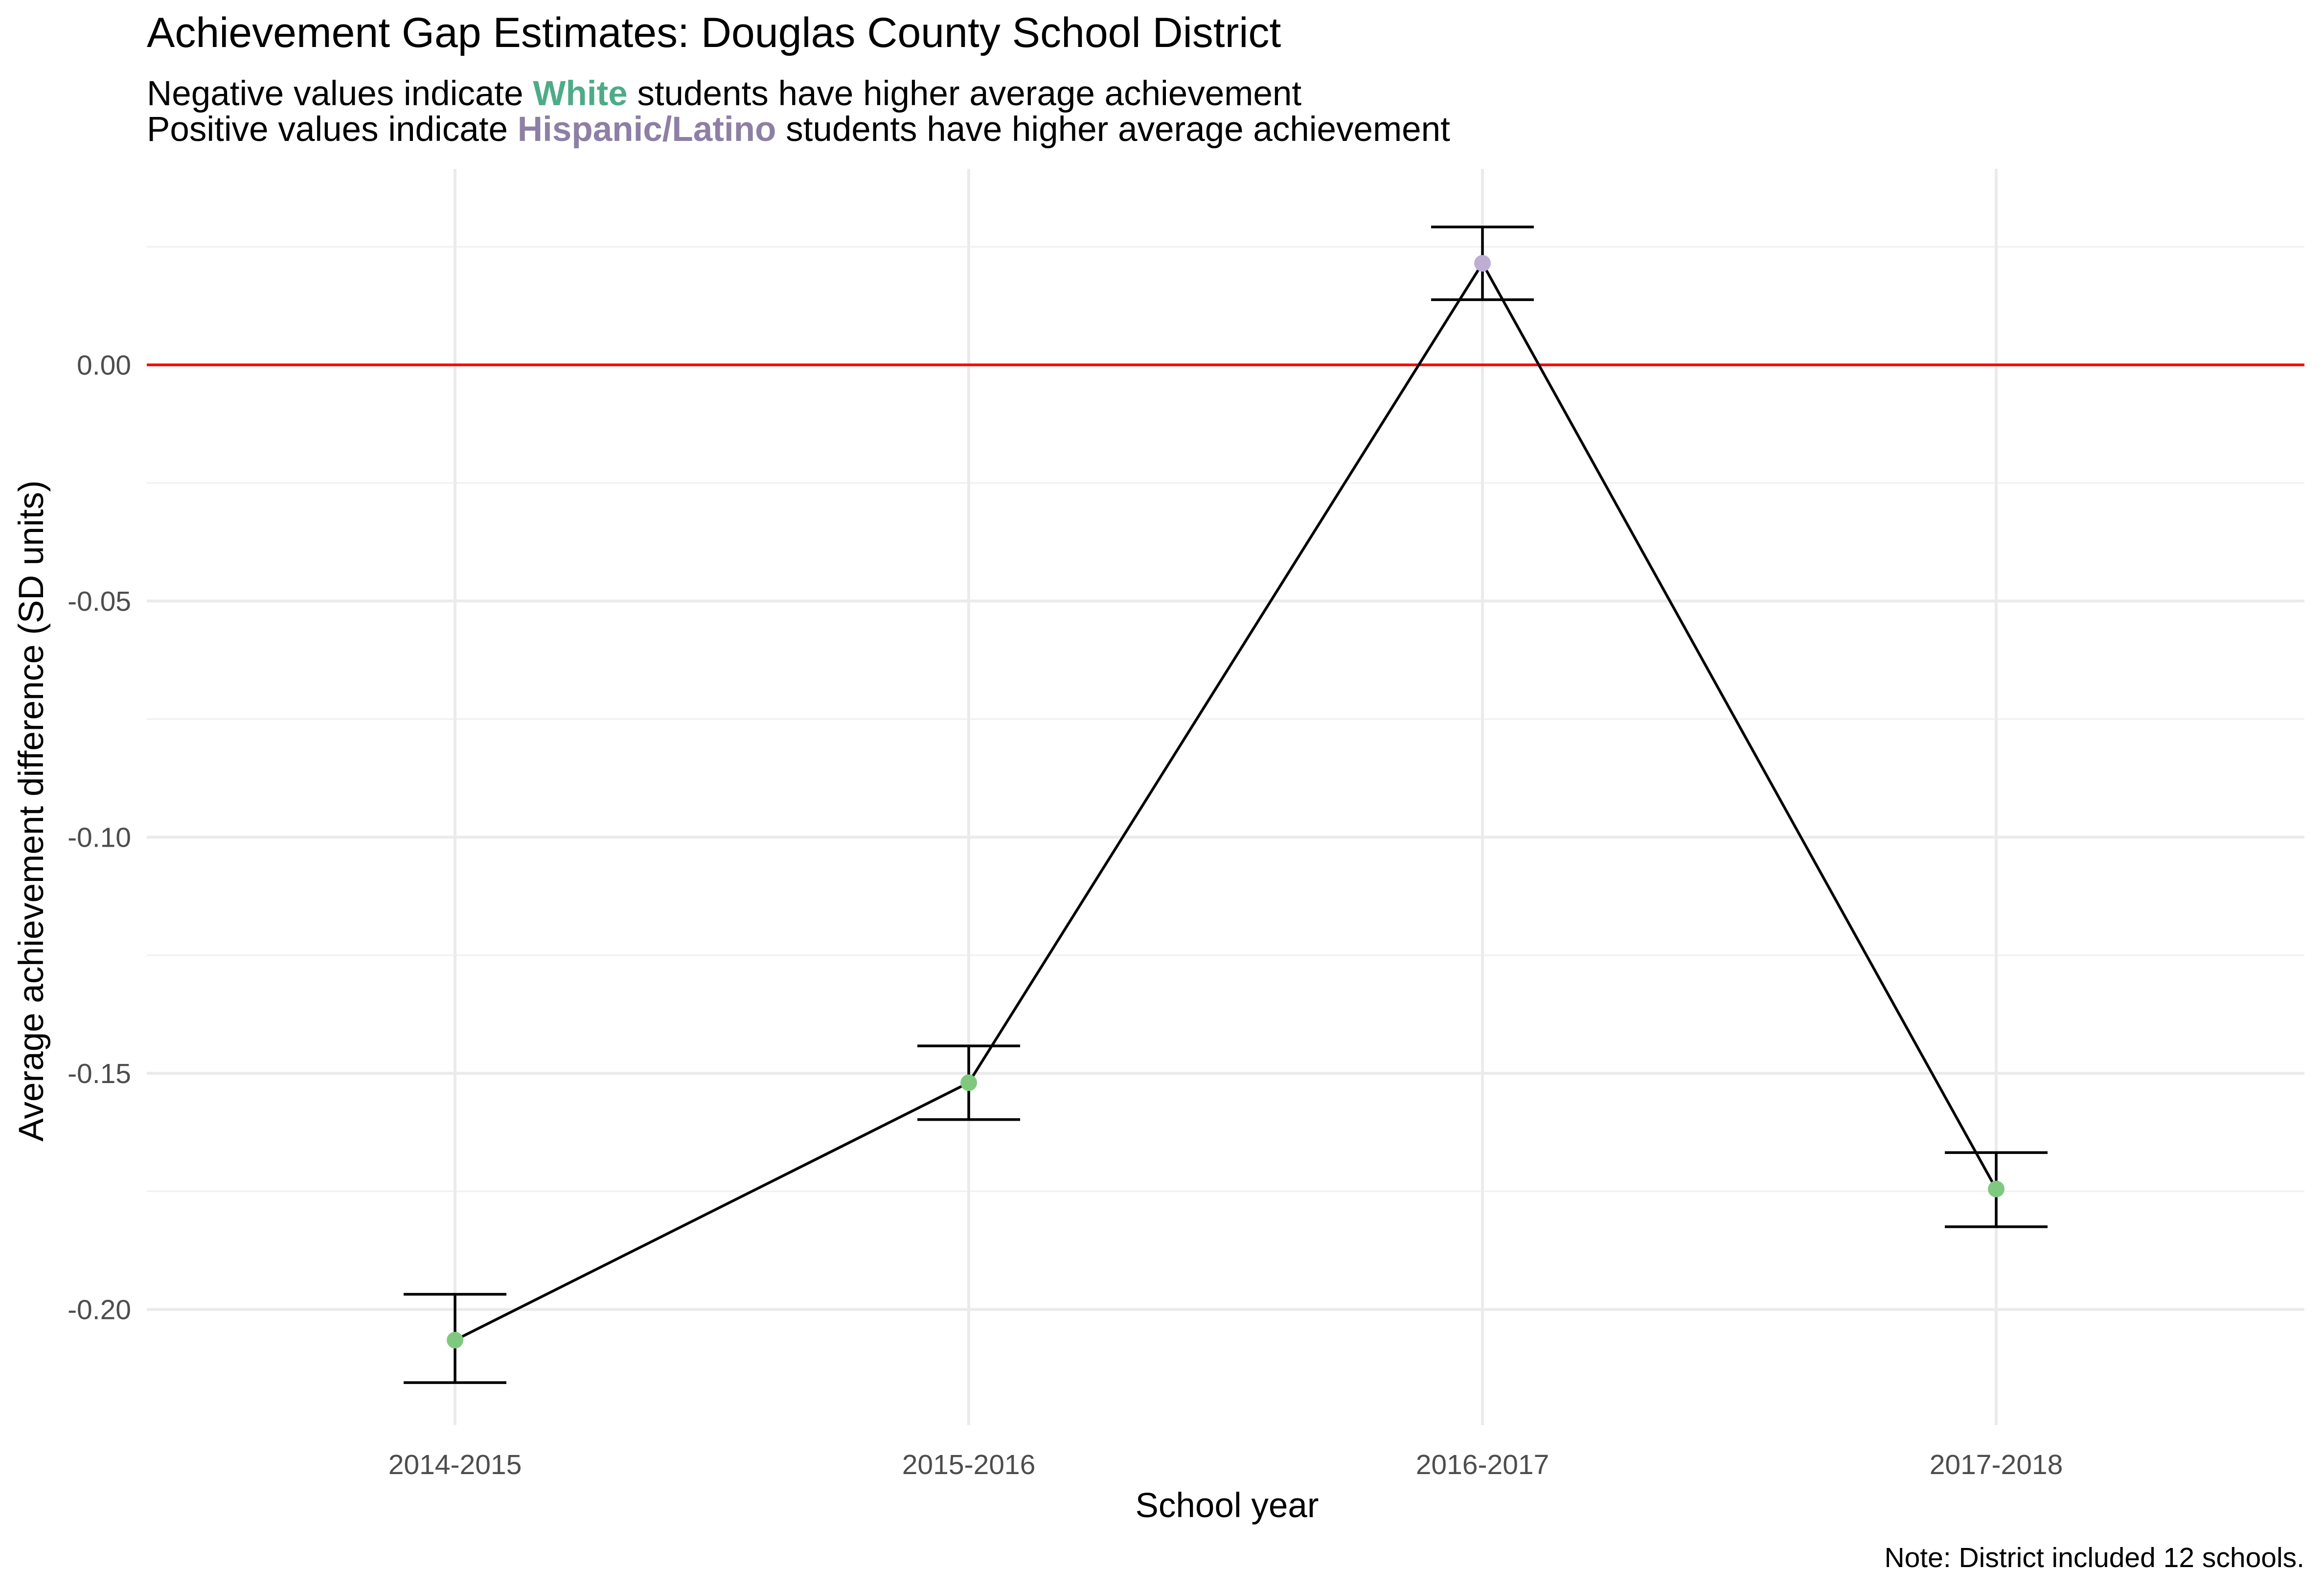  What do you see at coordinates (100, 1310) in the screenshot?
I see `y-tick-label: -0.20` at bounding box center [100, 1310].